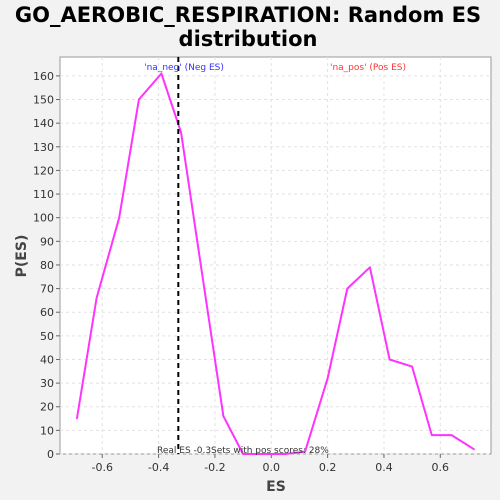 The height and width of the screenshot is (500, 500). I want to click on x-tick-label: 0.4, so click(384, 467).